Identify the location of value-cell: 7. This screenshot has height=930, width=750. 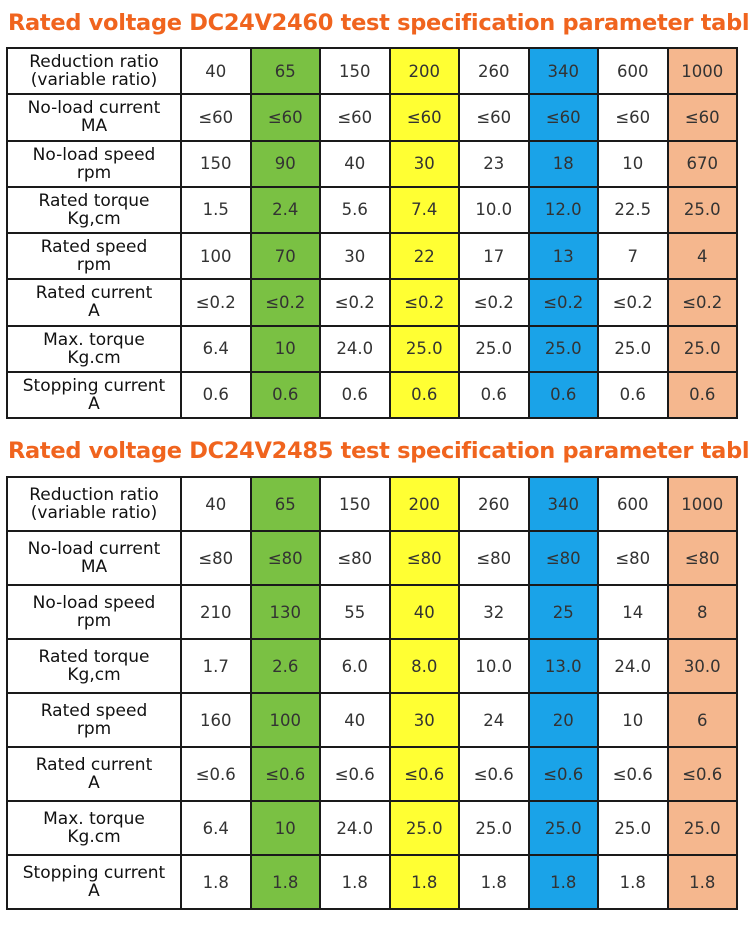
(633, 256).